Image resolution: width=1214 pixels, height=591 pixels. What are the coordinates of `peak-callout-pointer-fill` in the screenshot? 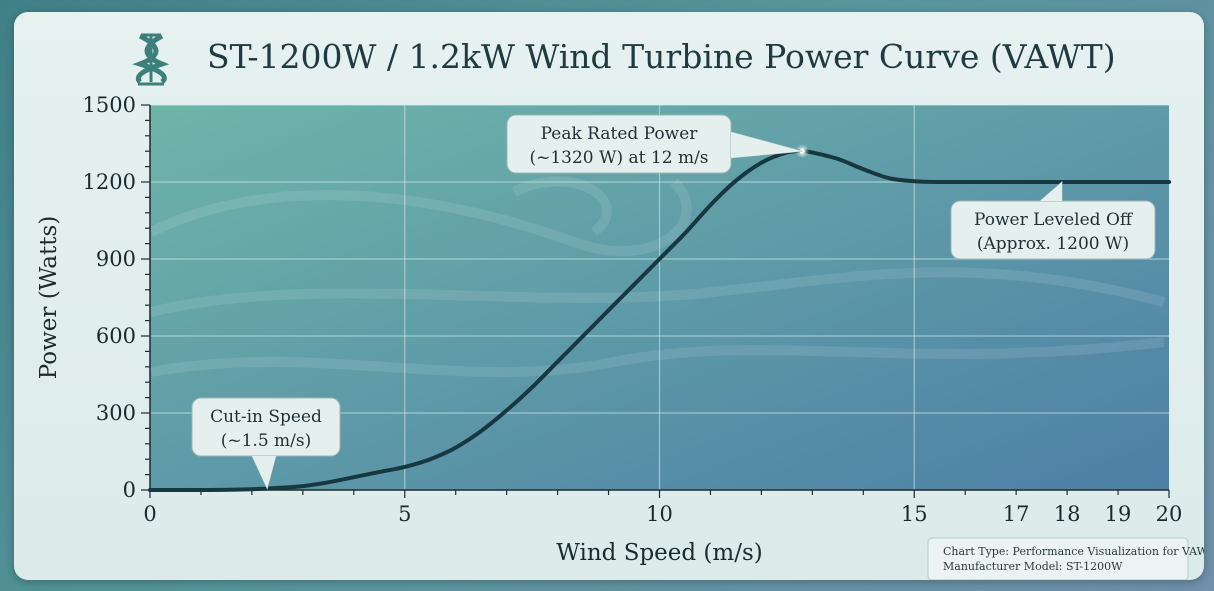 It's located at (767, 145).